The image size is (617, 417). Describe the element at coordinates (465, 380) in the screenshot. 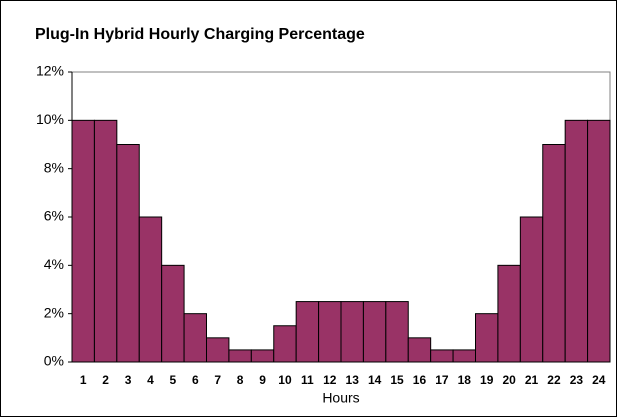

I see `x-tick-label: 18` at that location.